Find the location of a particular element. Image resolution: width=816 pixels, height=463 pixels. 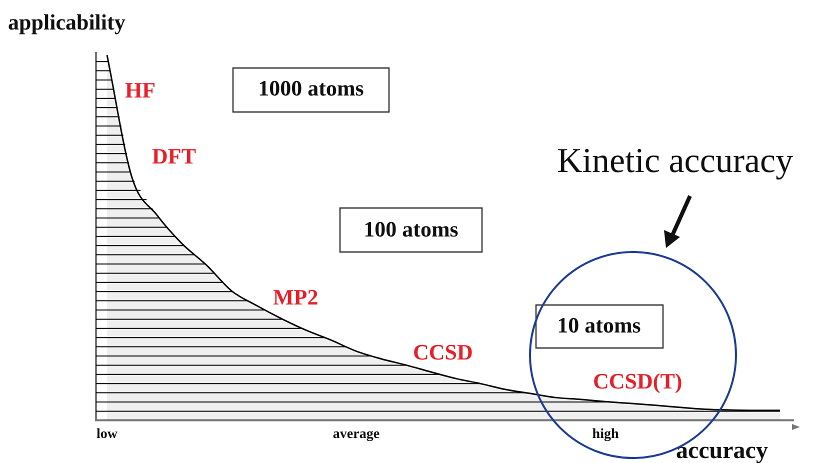

annotation: HF is located at coordinates (140, 90).